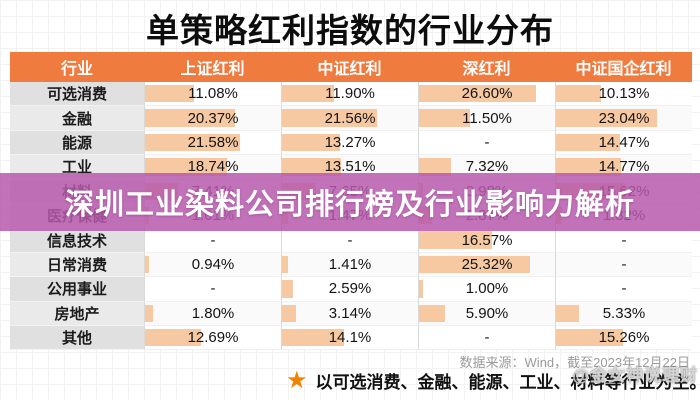  I want to click on value-cell: 25.32%, so click(486, 265).